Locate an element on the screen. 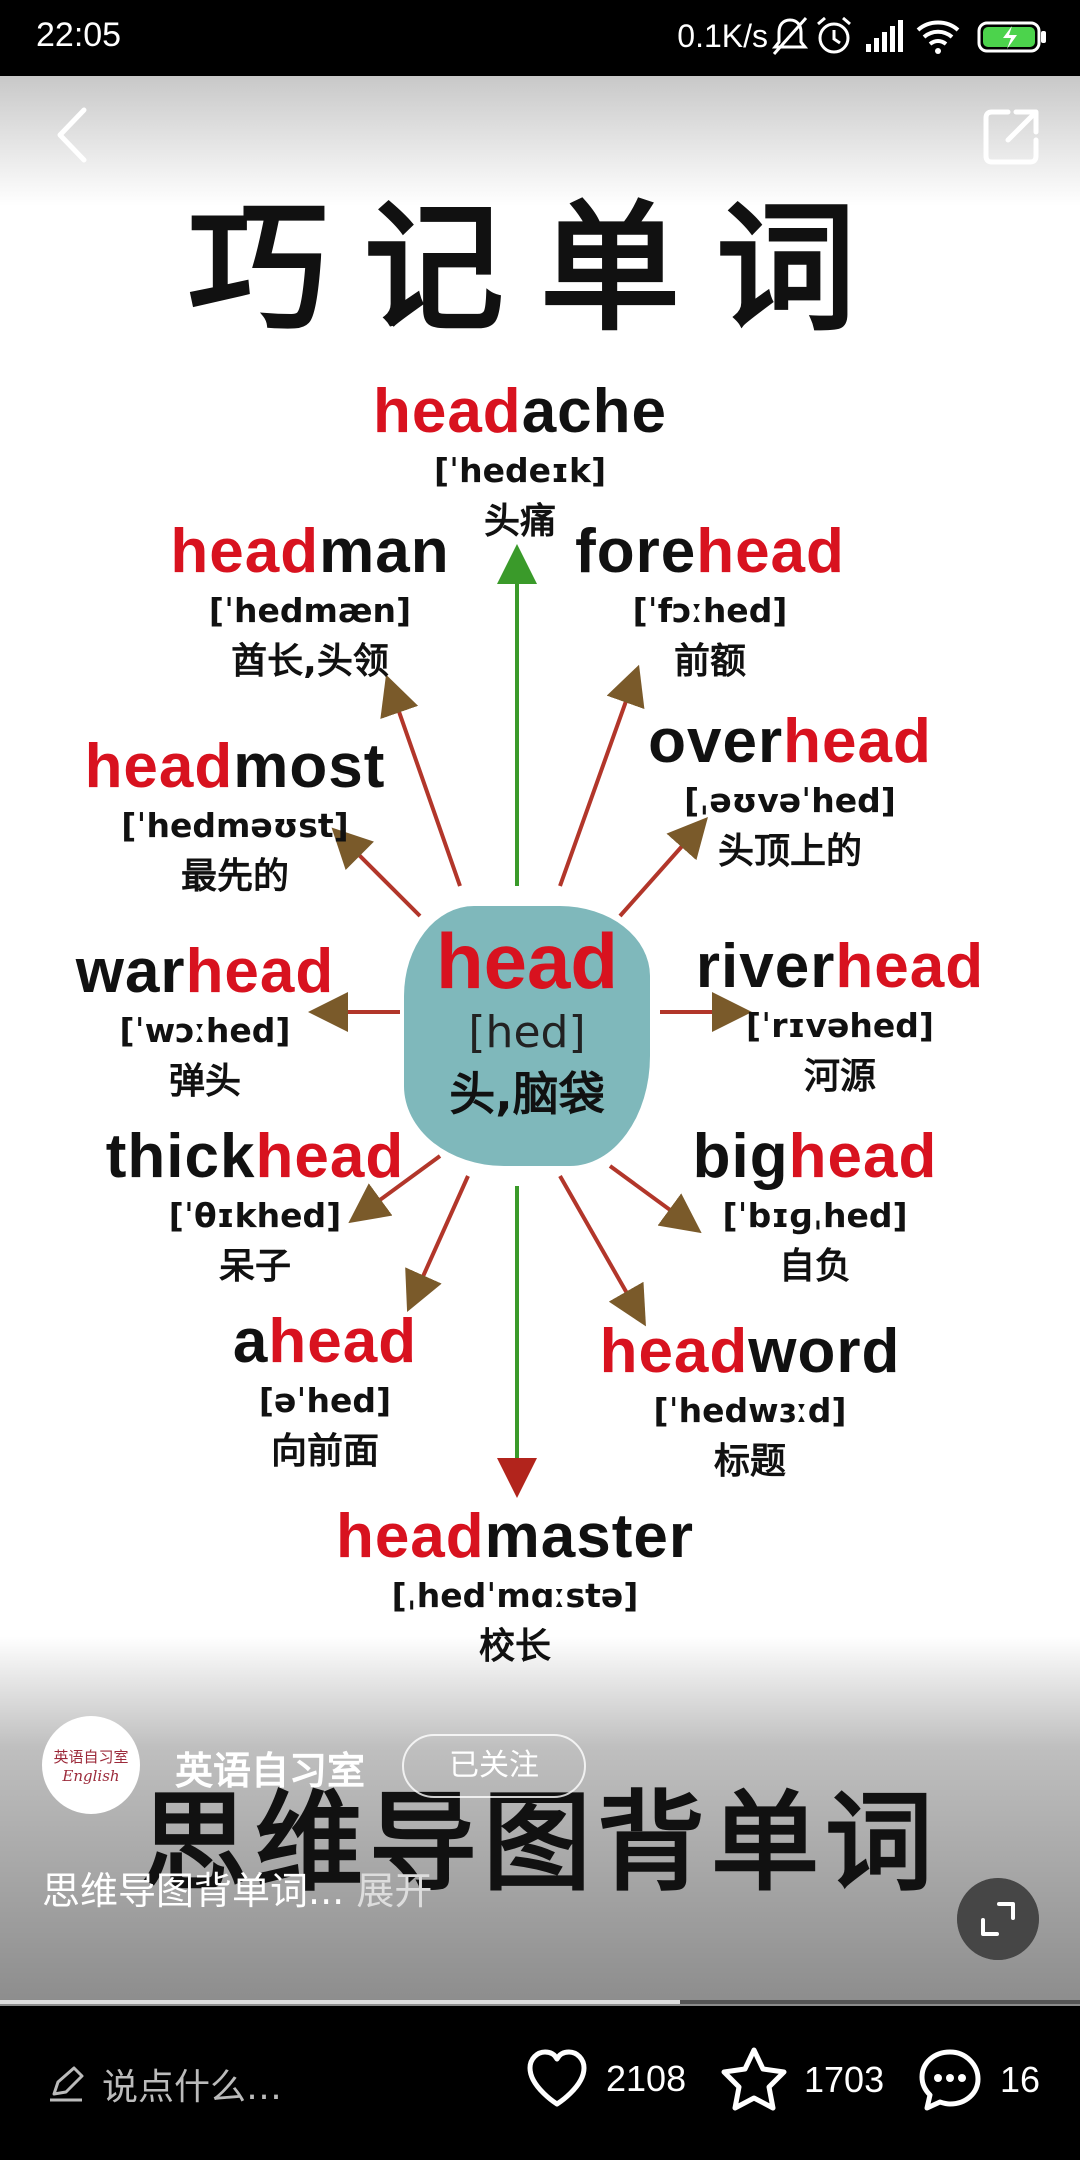 This screenshot has height=2160, width=1080. center-word: head is located at coordinates (527, 961).